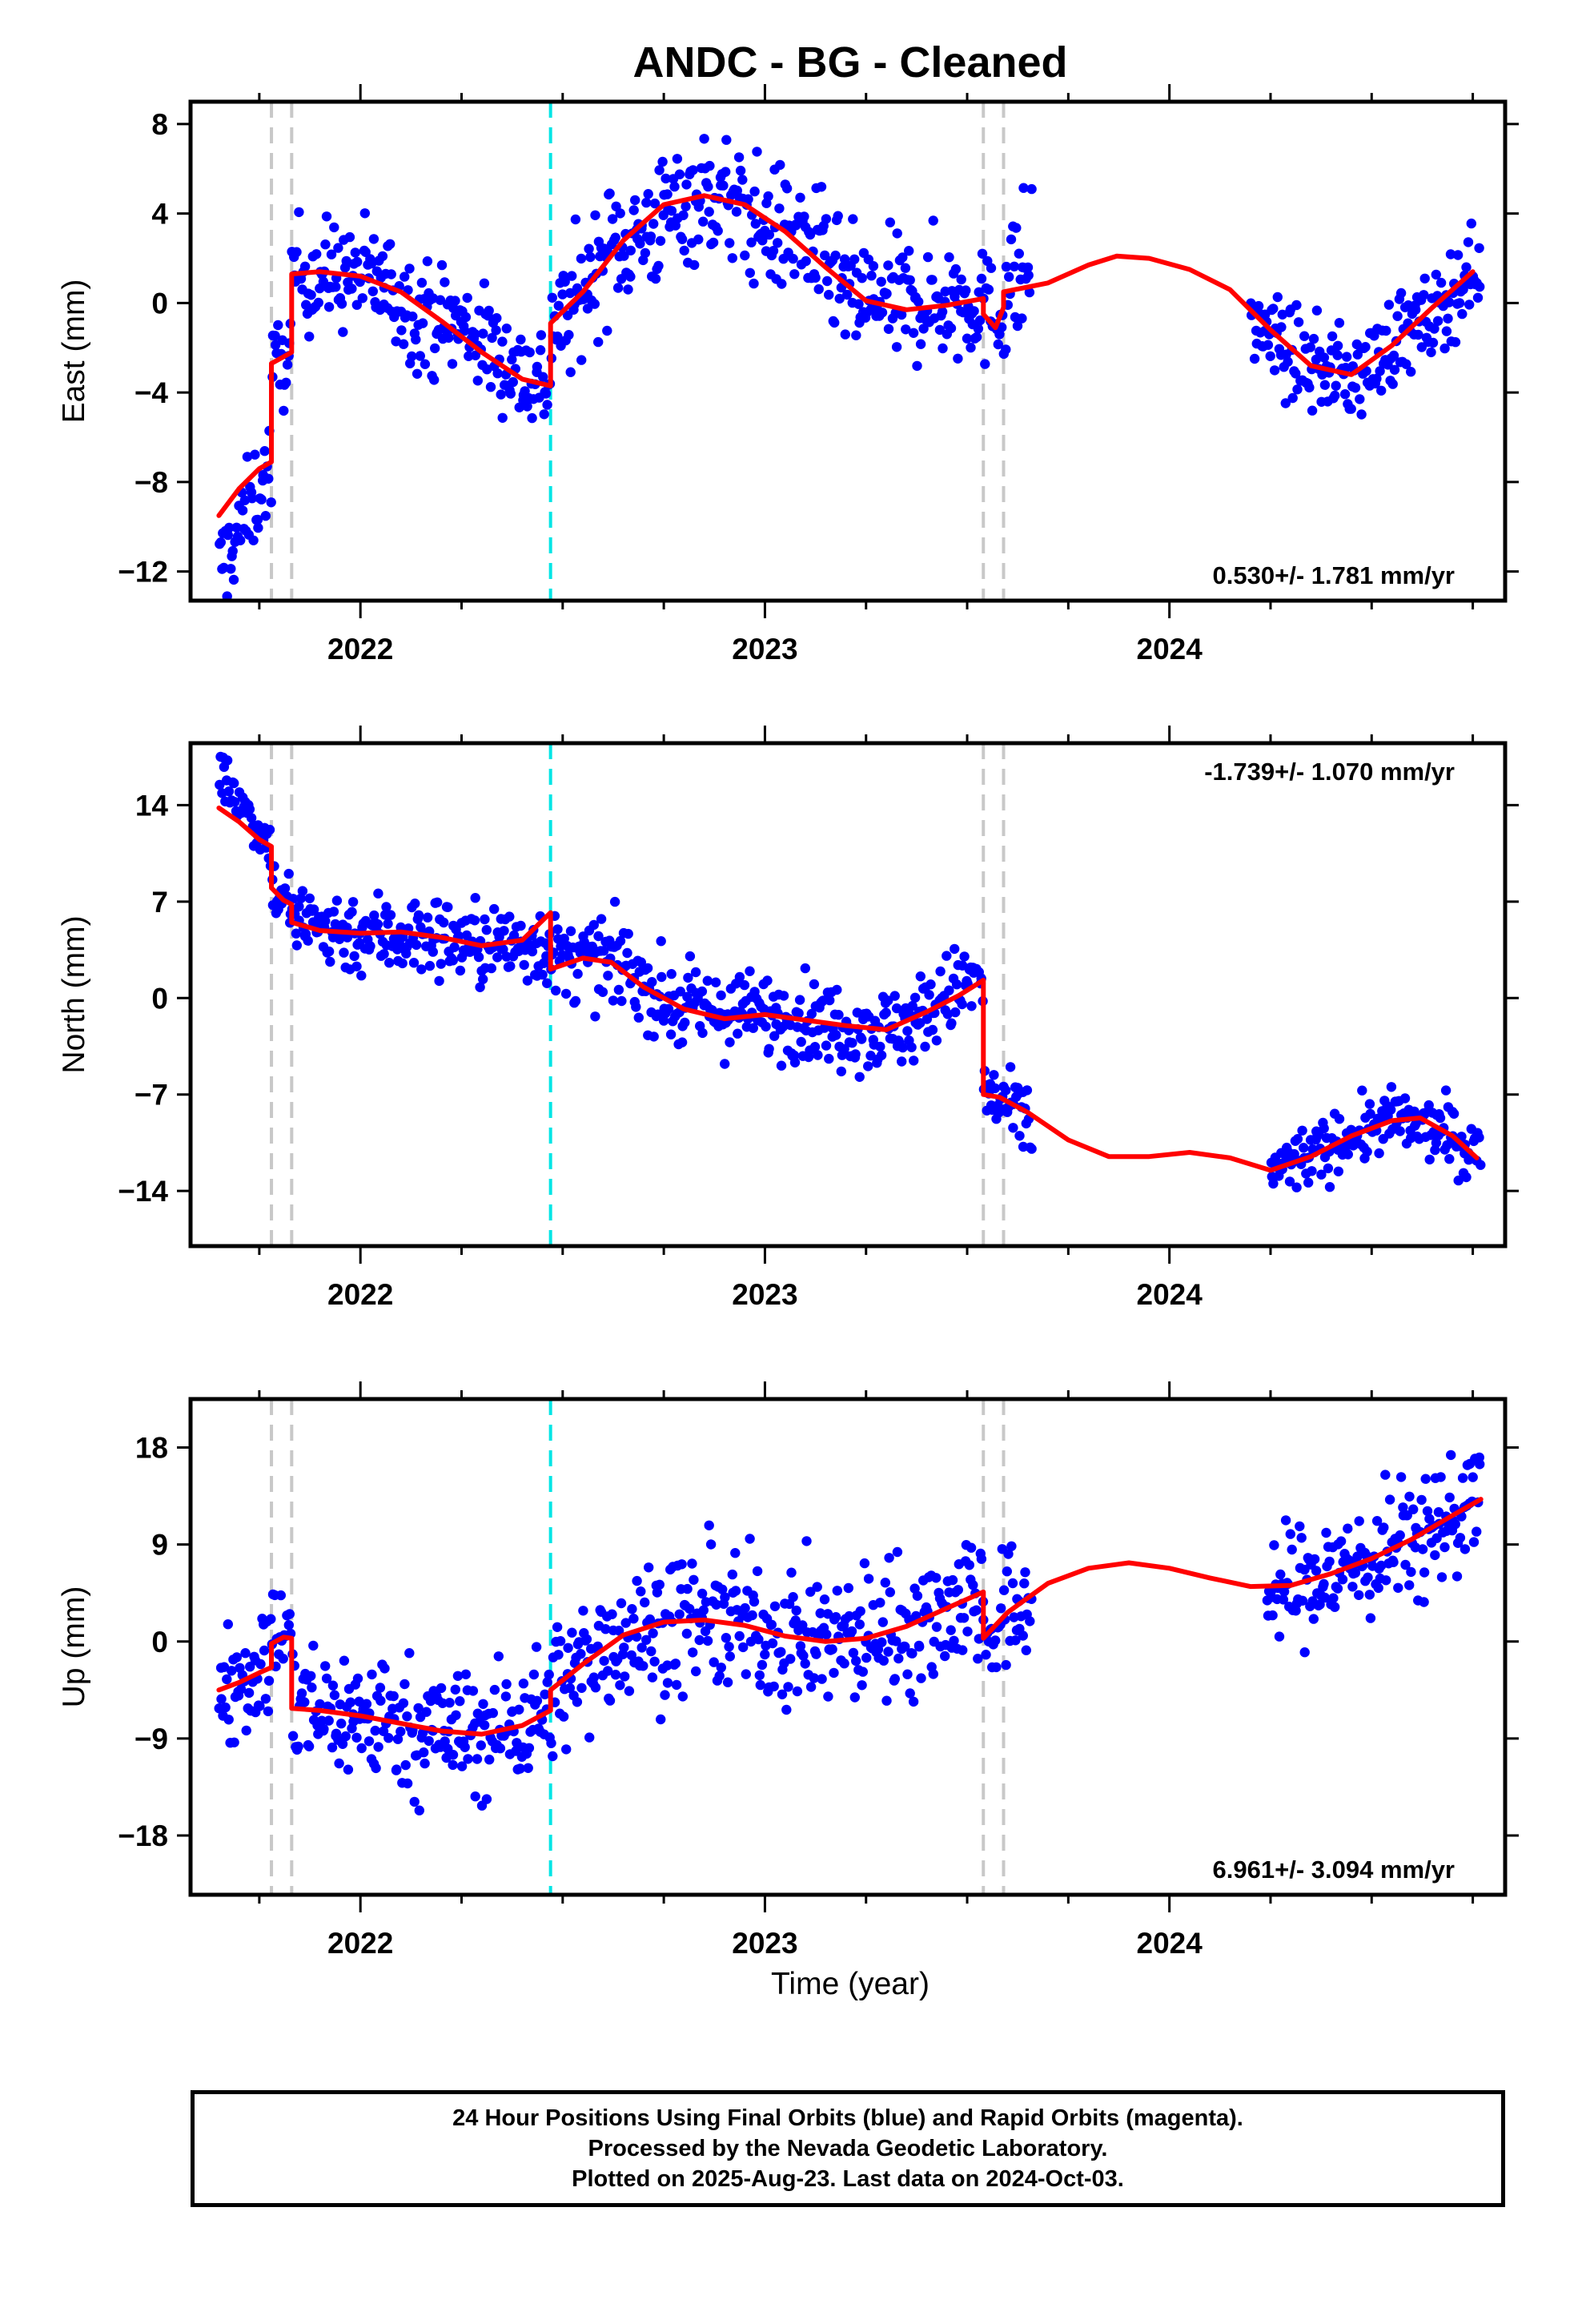 This screenshot has height=2324, width=1582. What do you see at coordinates (159, 1642) in the screenshot?
I see `up-y-tick-label-2: 0` at bounding box center [159, 1642].